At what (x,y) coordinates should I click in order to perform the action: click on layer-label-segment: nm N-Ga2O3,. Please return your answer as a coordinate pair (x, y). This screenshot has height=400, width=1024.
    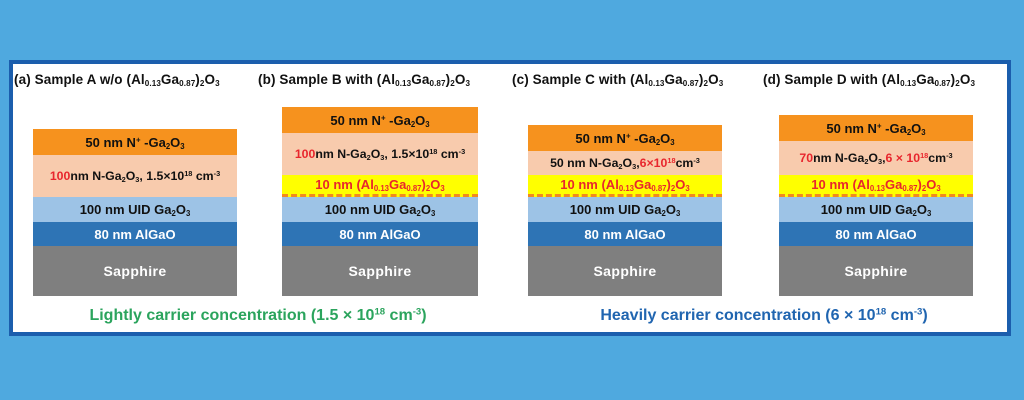
    Looking at the image, I should click on (849, 158).